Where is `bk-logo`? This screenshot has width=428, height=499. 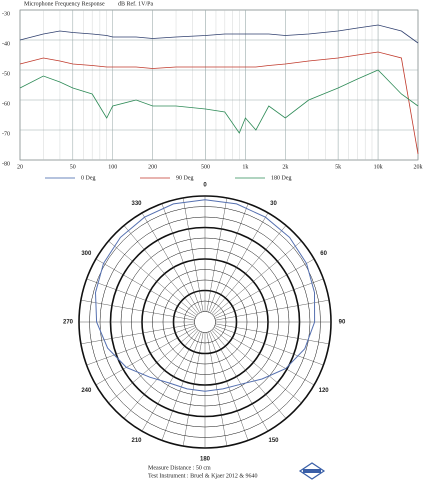
bk-logo is located at coordinates (312, 471).